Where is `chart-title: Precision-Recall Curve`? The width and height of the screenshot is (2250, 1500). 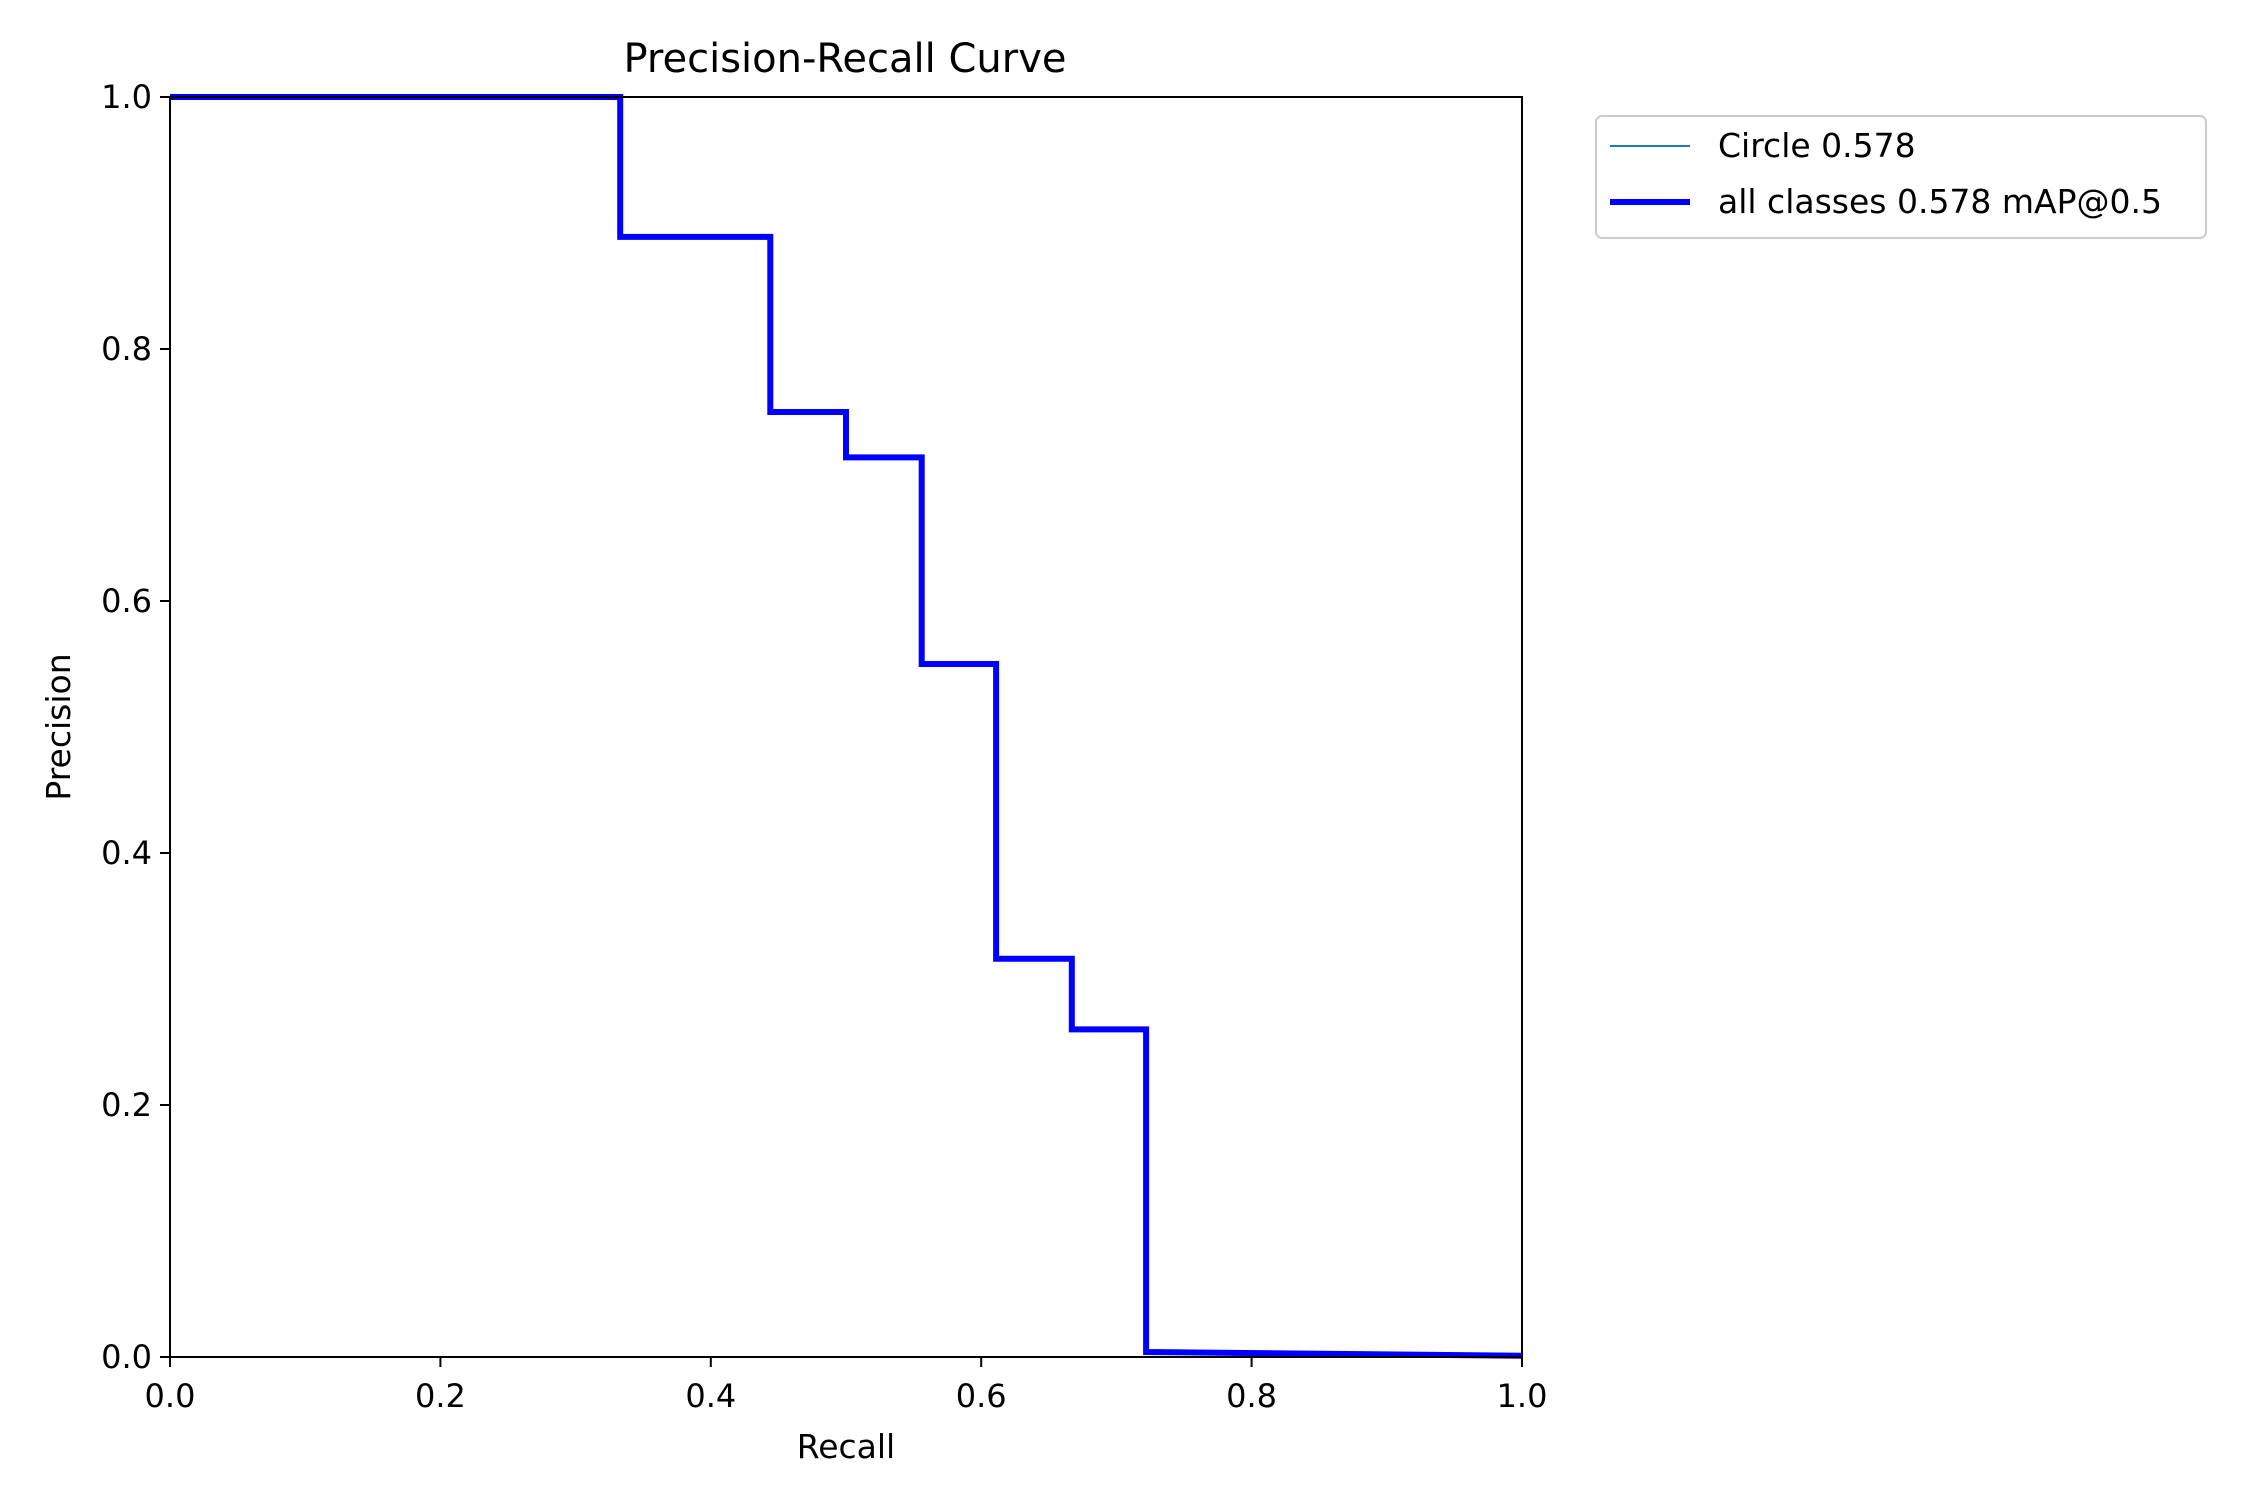 chart-title: Precision-Recall Curve is located at coordinates (845, 59).